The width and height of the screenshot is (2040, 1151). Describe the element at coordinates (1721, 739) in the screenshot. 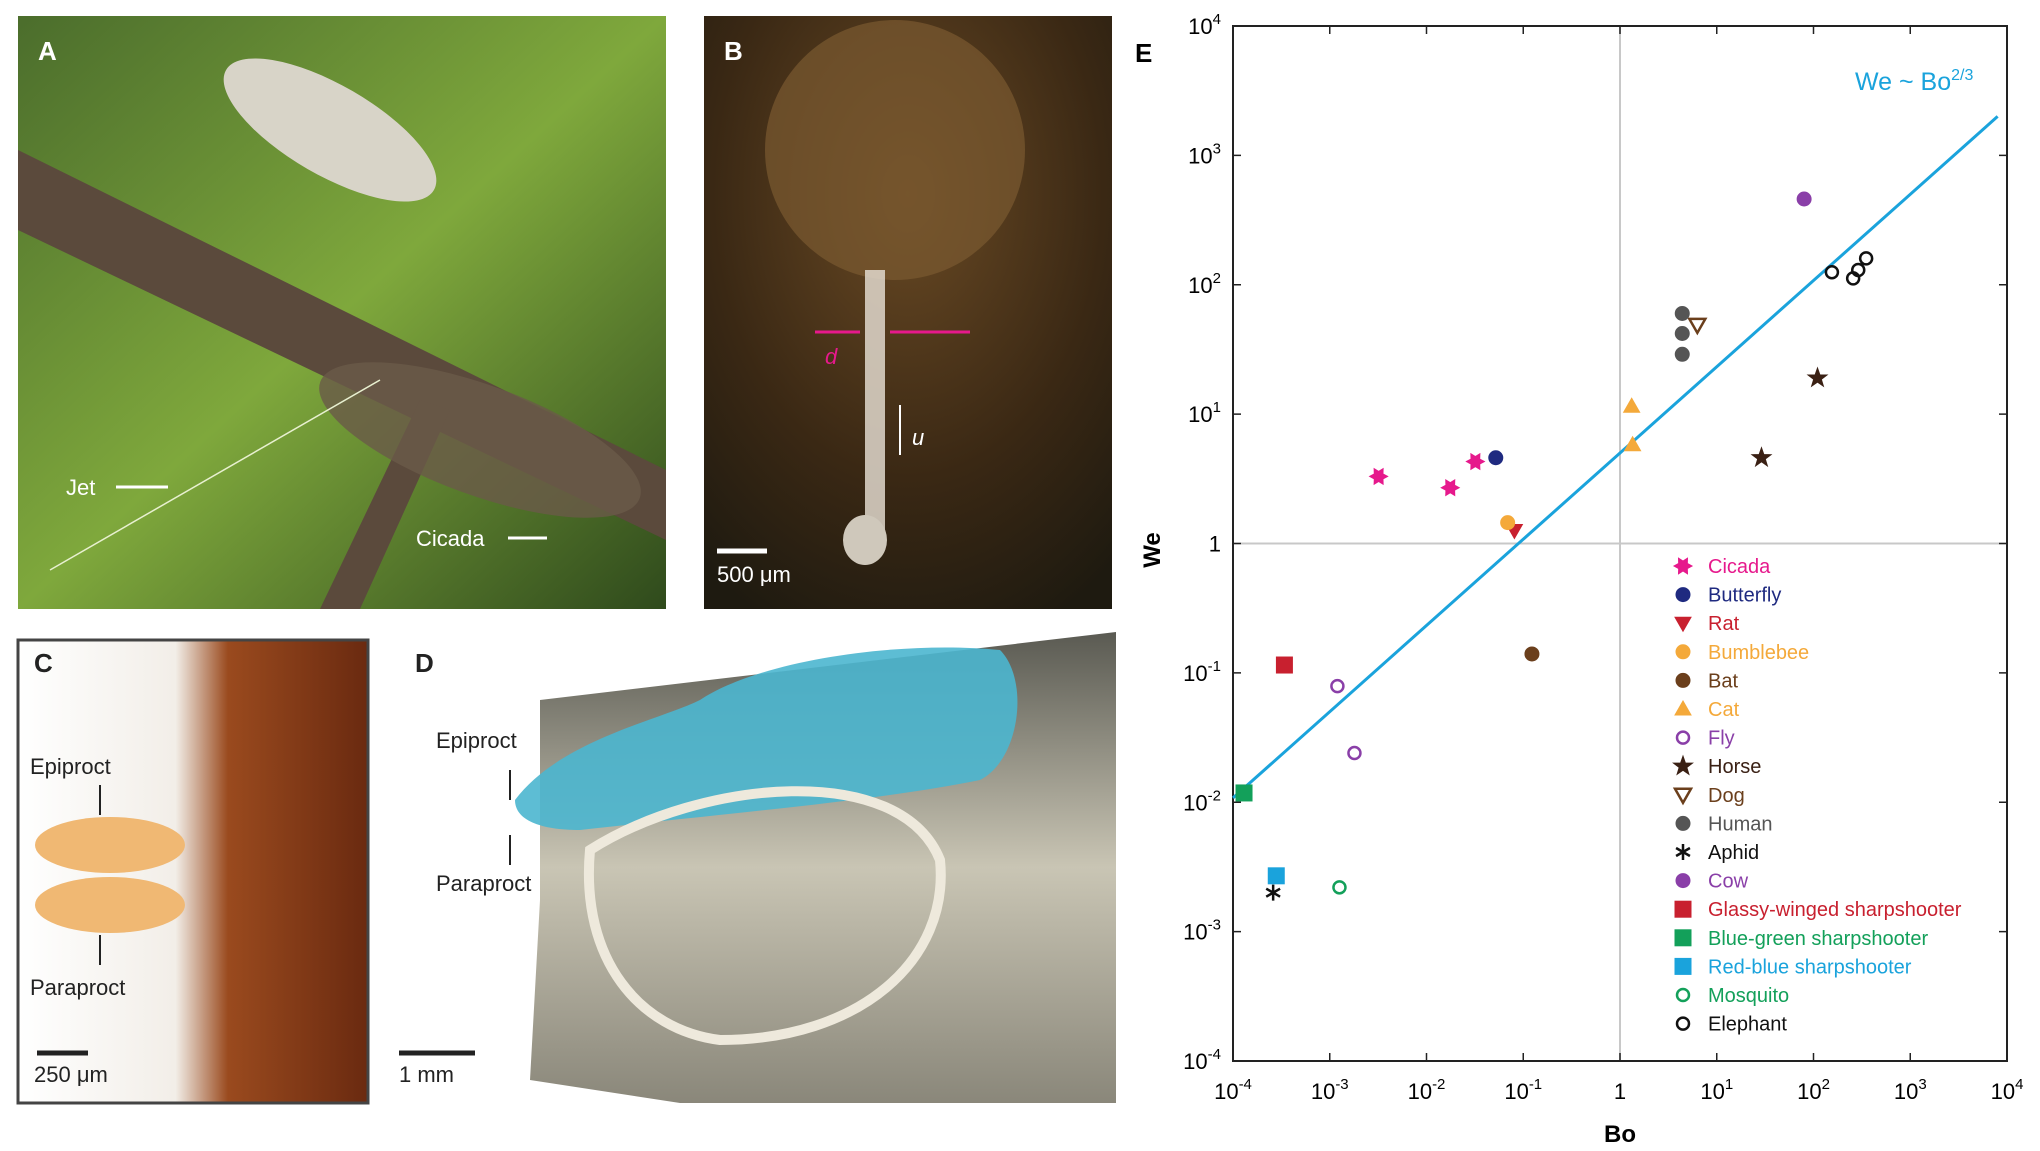

I see `legend-label: Fly` at that location.